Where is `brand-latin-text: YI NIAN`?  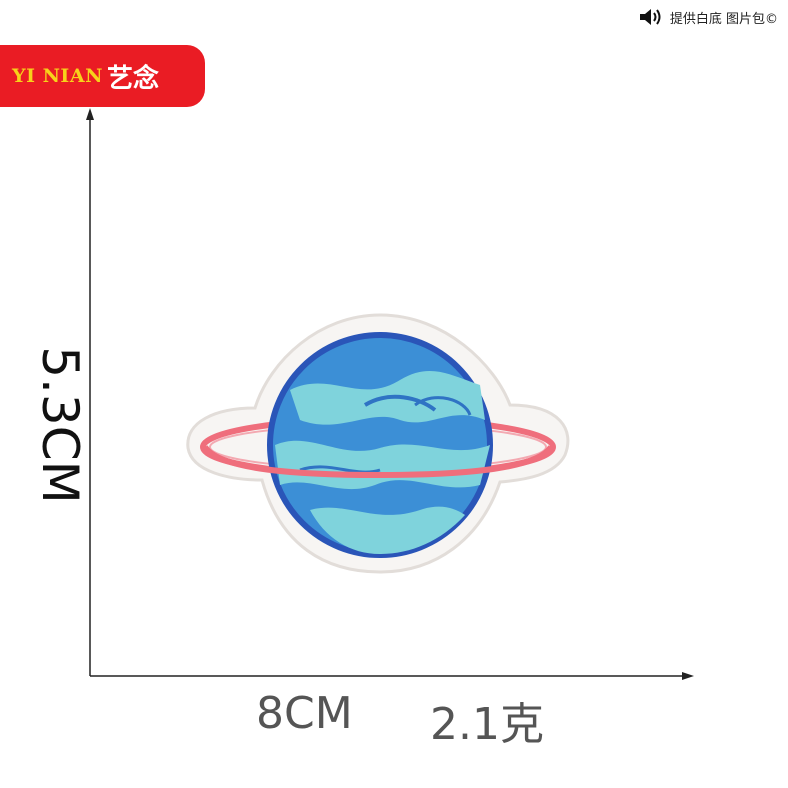 brand-latin-text: YI NIAN is located at coordinates (57, 76).